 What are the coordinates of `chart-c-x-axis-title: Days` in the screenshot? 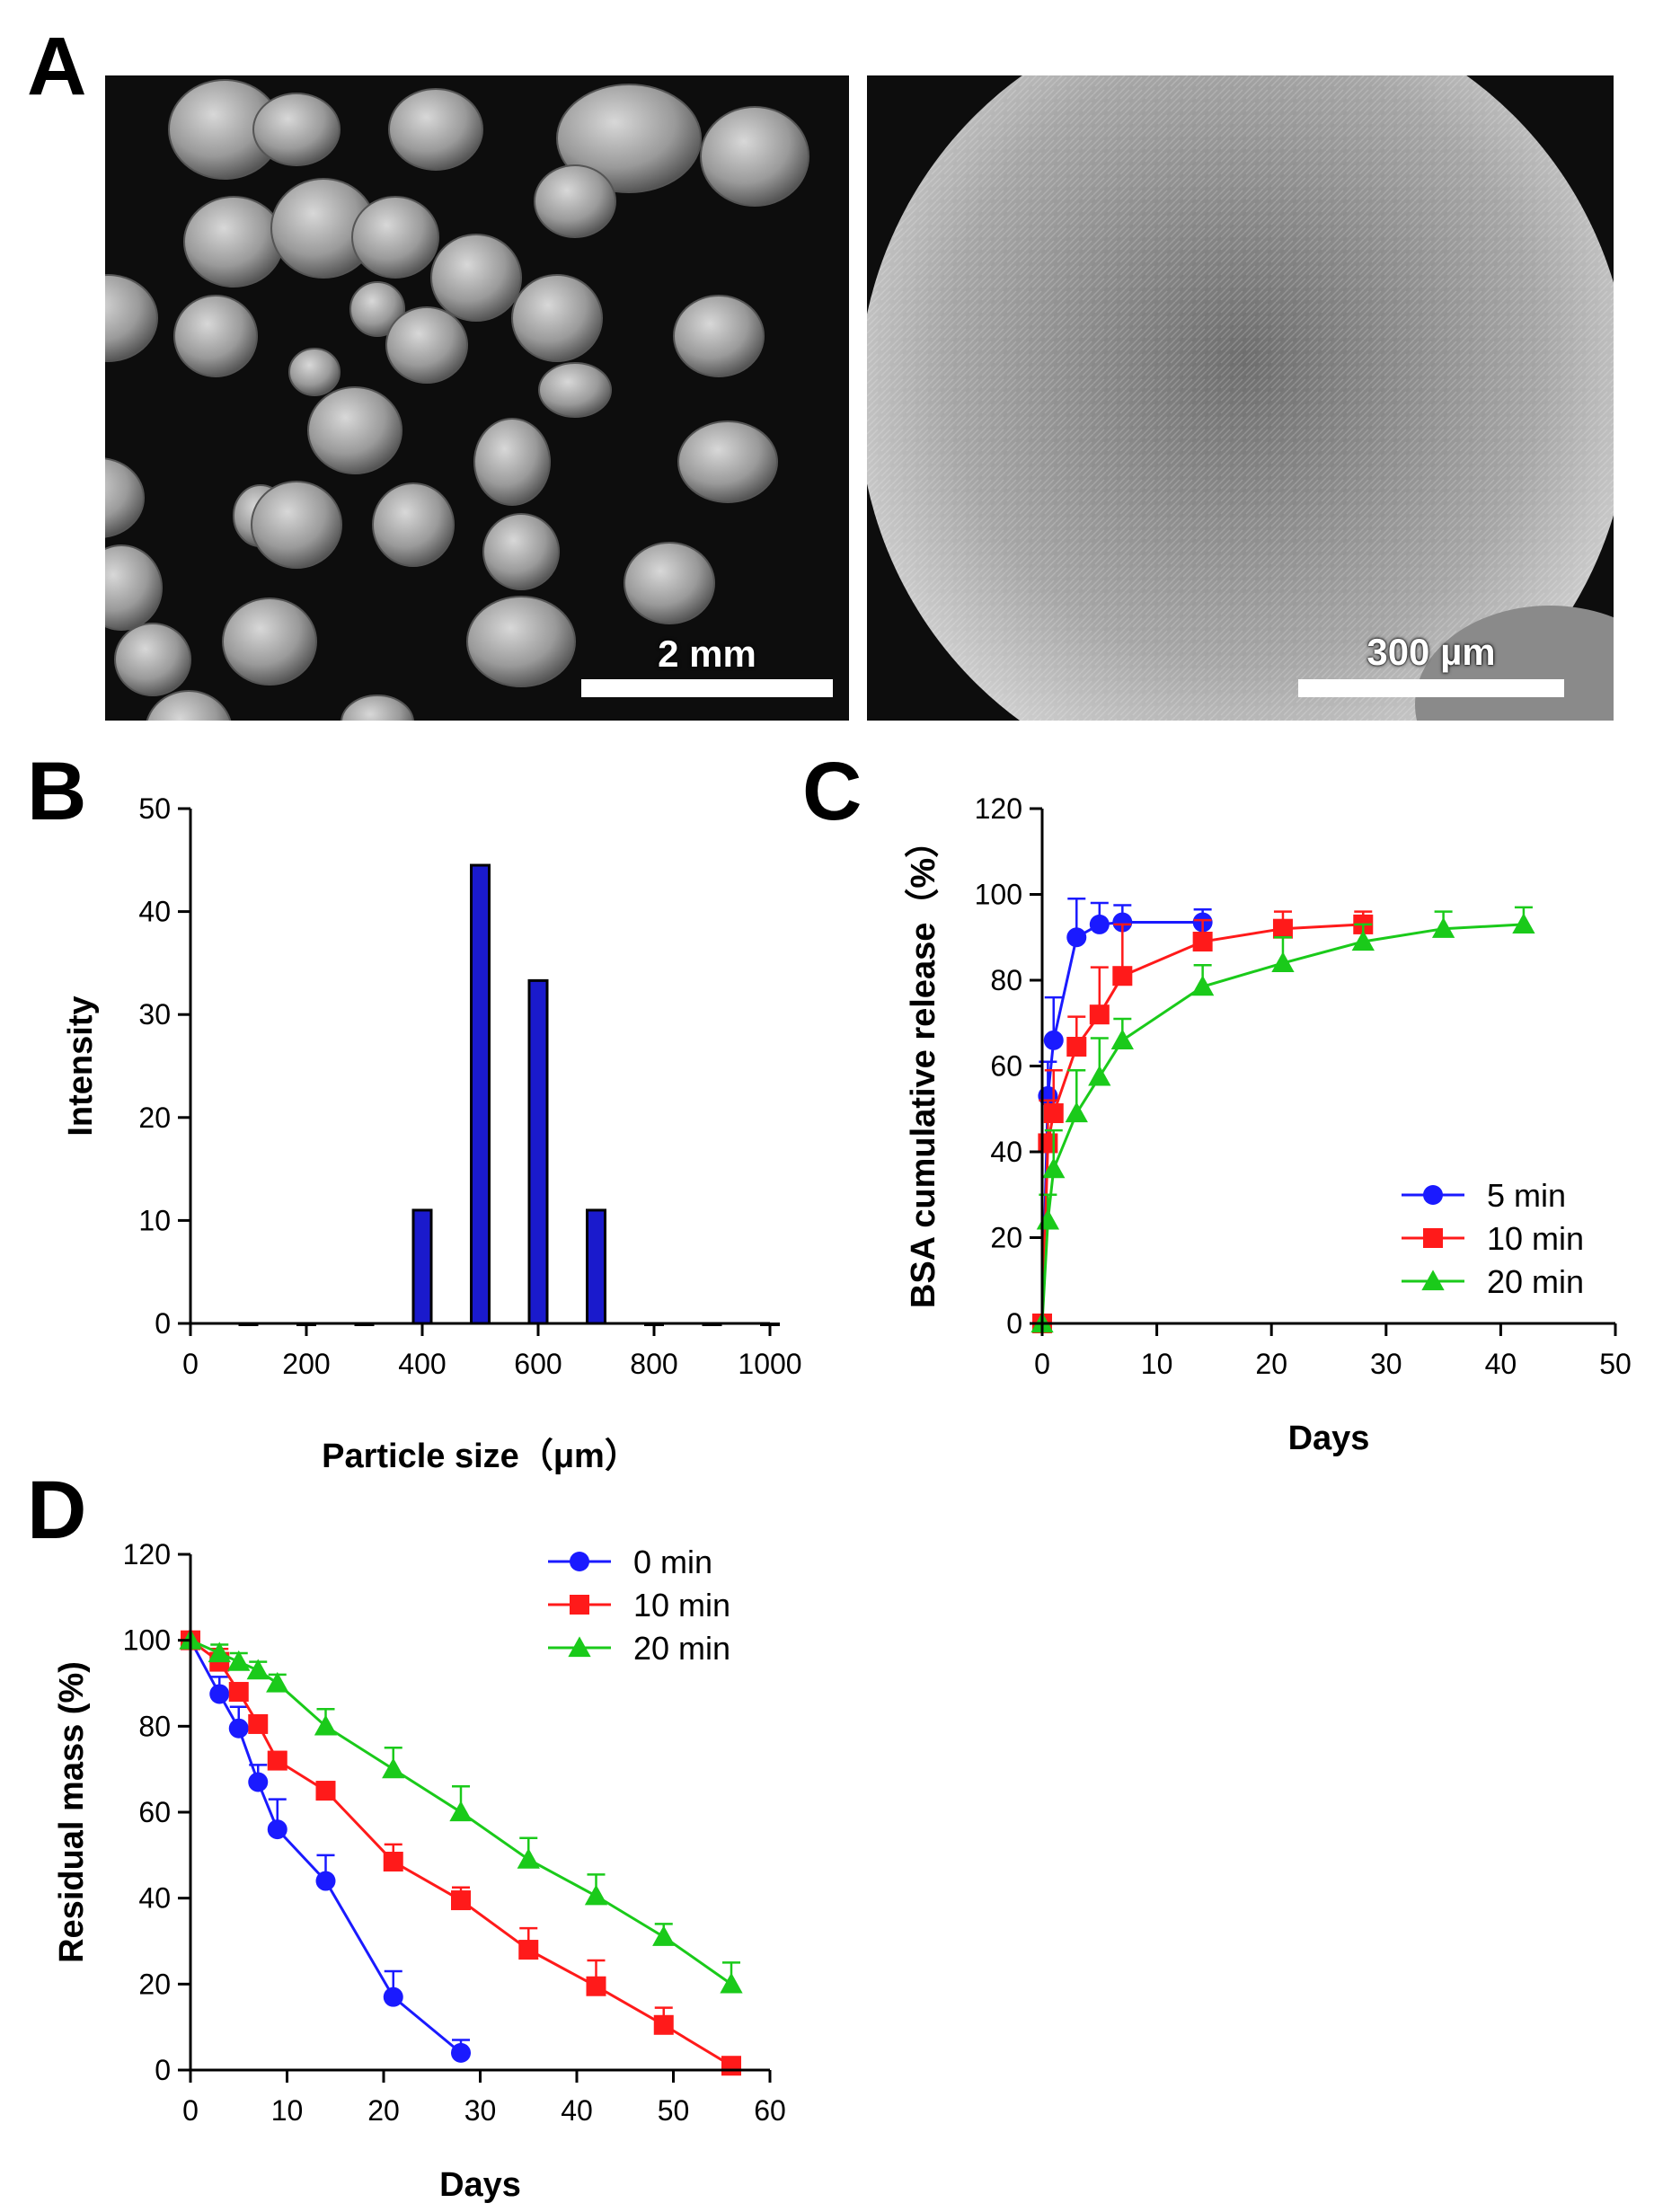 It's located at (1329, 1438).